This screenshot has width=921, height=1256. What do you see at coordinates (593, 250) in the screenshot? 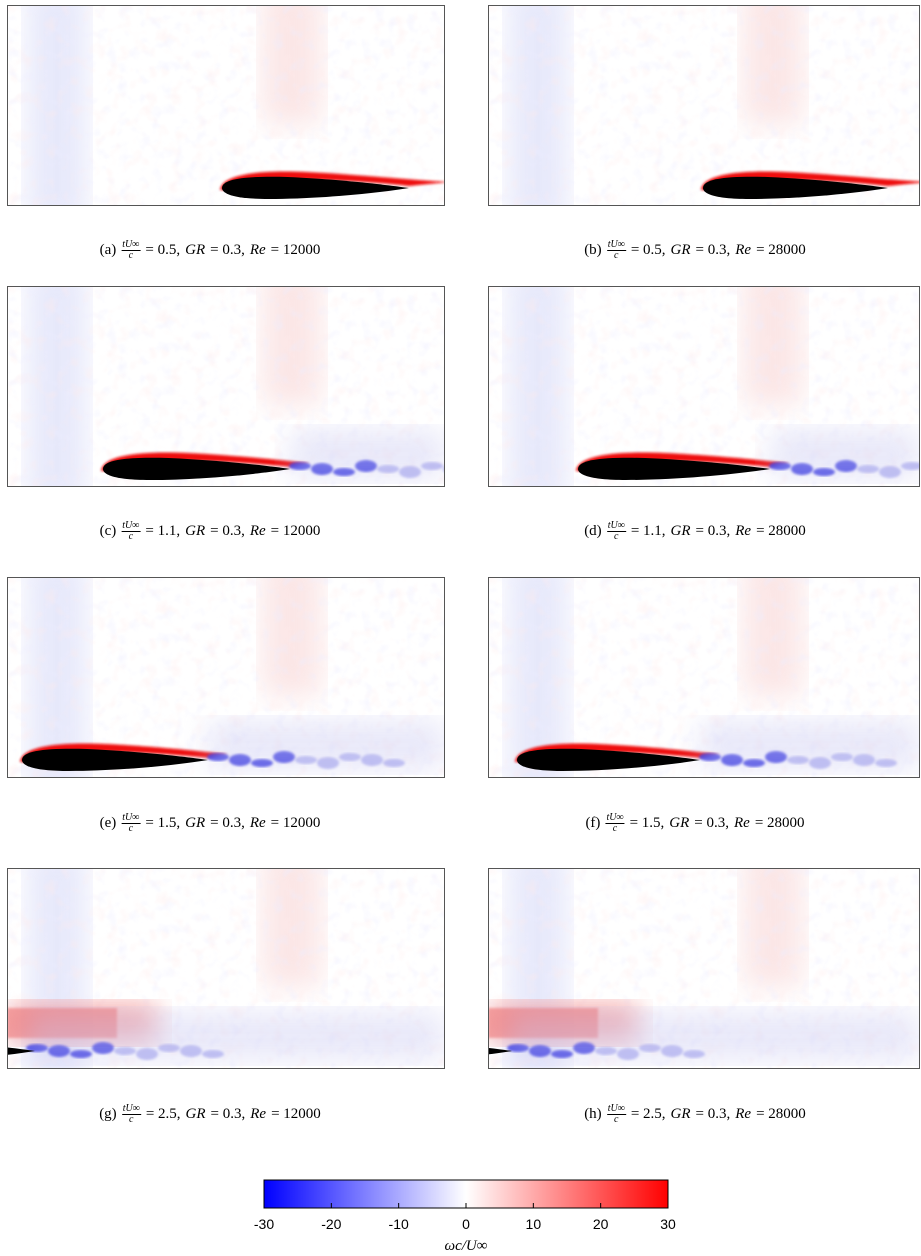
I see `caption-text: (b)` at bounding box center [593, 250].